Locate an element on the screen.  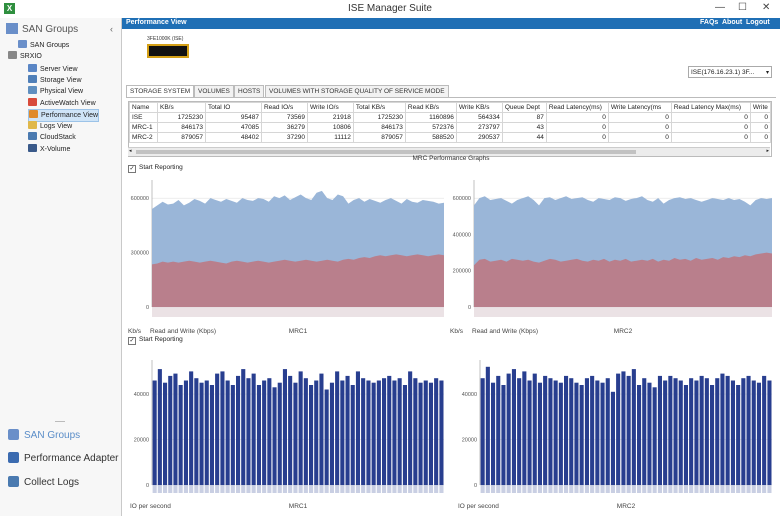
table-cell: 11112 is located at coordinates (330, 137).